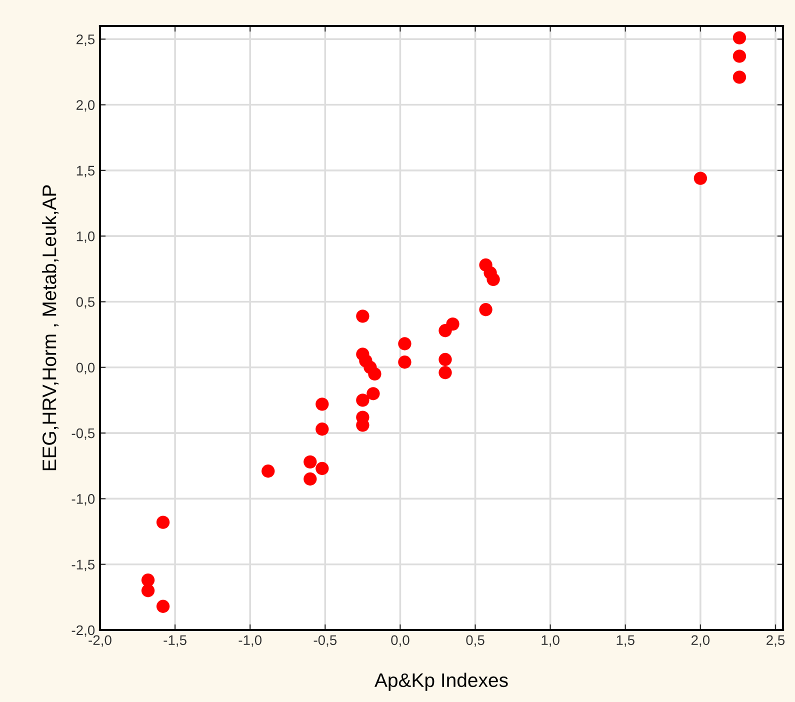 This screenshot has width=795, height=702. Describe the element at coordinates (175, 641) in the screenshot. I see `x-tick-label: -1,5` at that location.